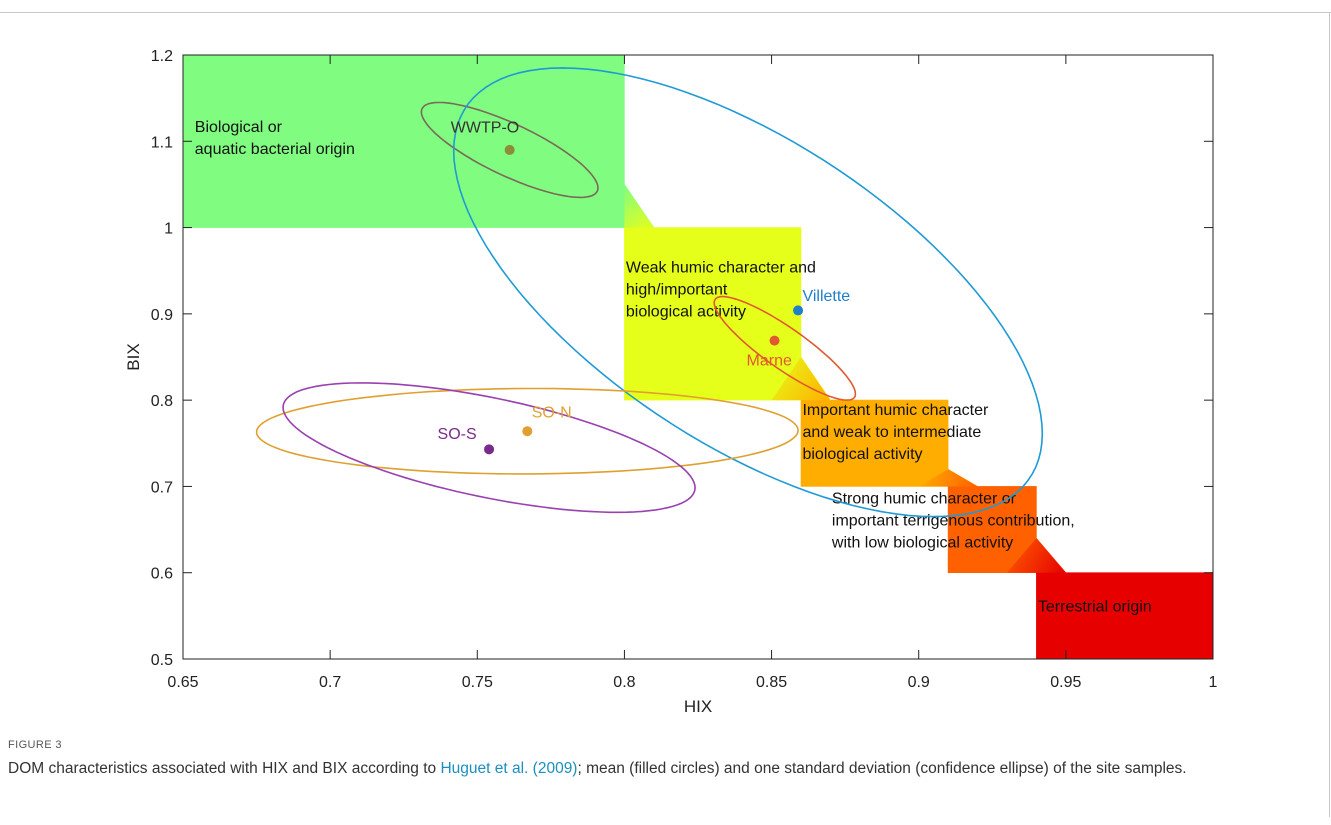  What do you see at coordinates (1329, 414) in the screenshot?
I see `frame-right-border` at bounding box center [1329, 414].